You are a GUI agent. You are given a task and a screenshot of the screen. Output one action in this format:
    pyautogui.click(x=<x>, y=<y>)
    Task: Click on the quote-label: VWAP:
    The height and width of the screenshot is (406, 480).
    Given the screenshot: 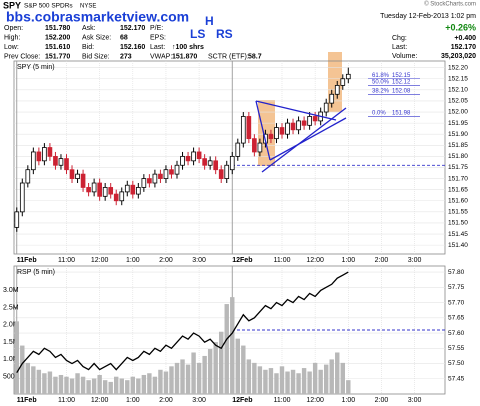 What is the action you would take?
    pyautogui.click(x=161, y=56)
    